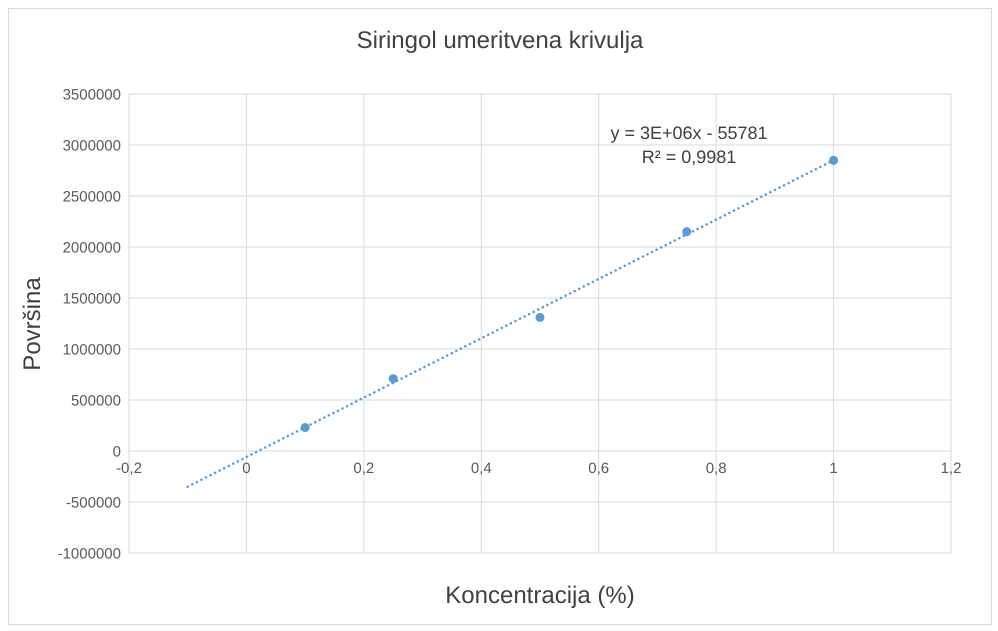 This screenshot has height=631, width=998. Describe the element at coordinates (833, 469) in the screenshot. I see `x-tick-label: 1` at that location.